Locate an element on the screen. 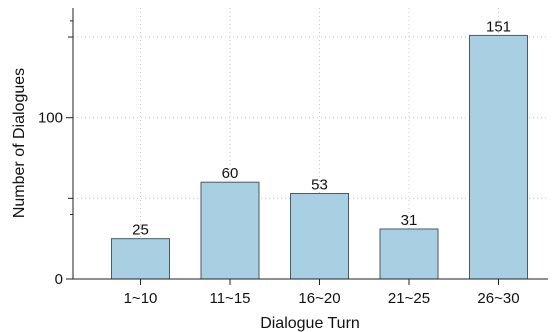  data-label: 53 is located at coordinates (319, 185).